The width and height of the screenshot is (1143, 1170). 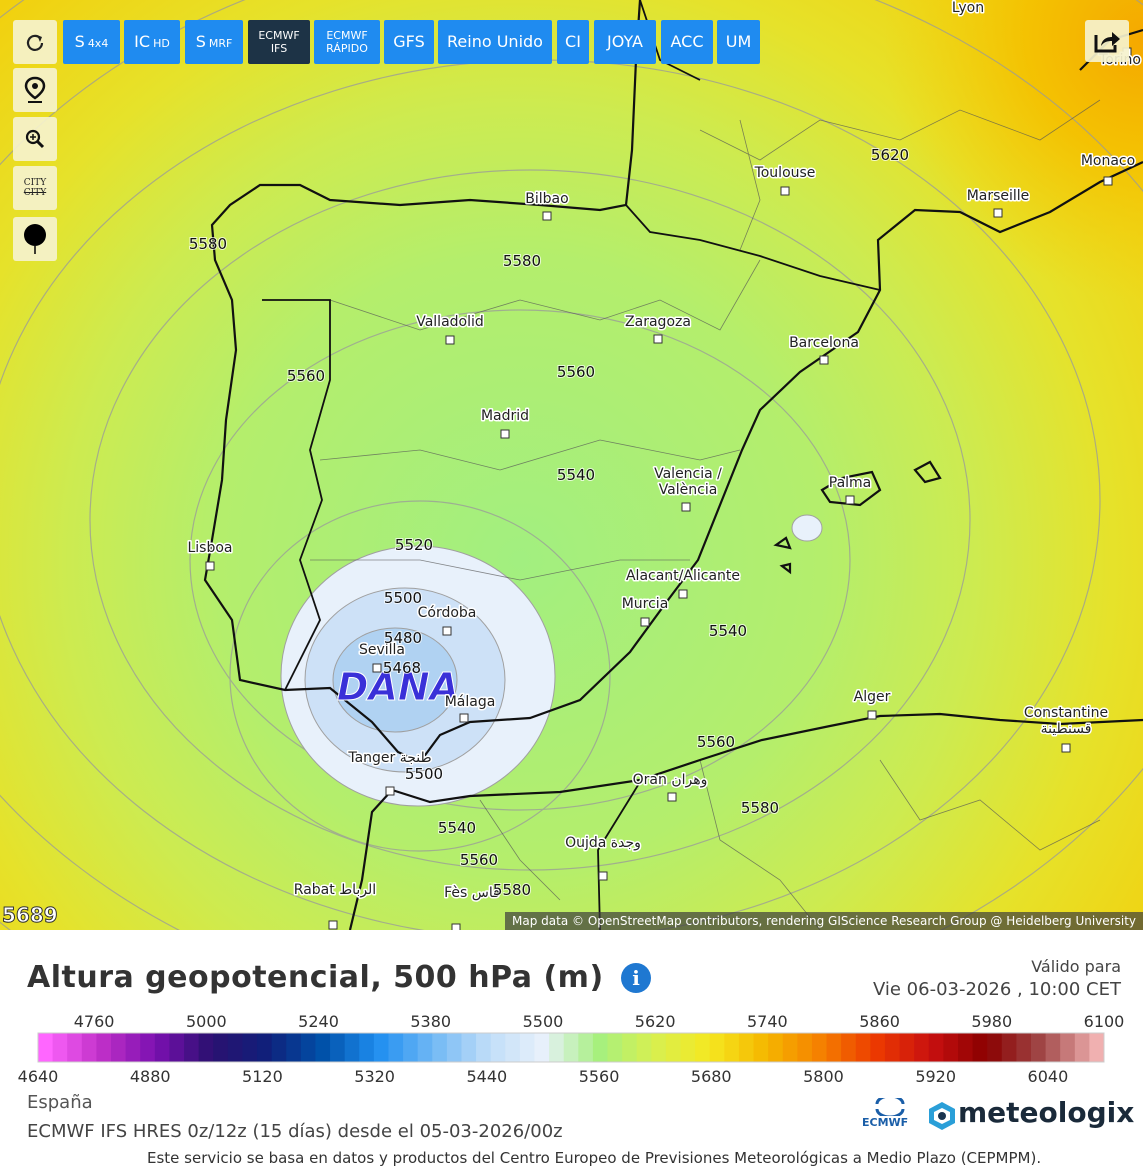 I want to click on share-icon, so click(x=1107, y=42).